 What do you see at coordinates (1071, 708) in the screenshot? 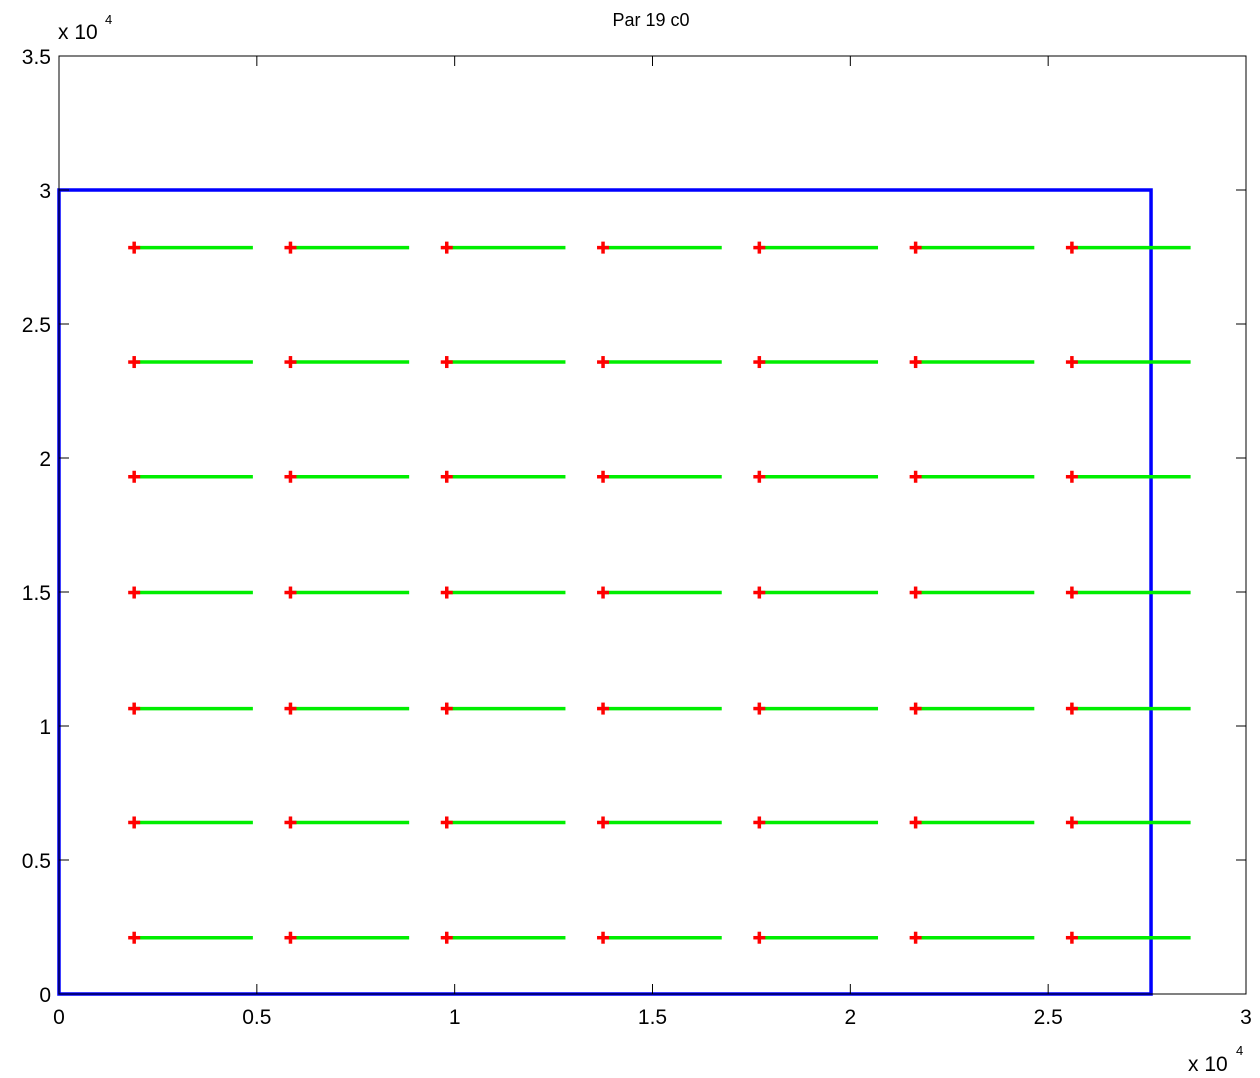
I see `marker-r2-c6` at bounding box center [1071, 708].